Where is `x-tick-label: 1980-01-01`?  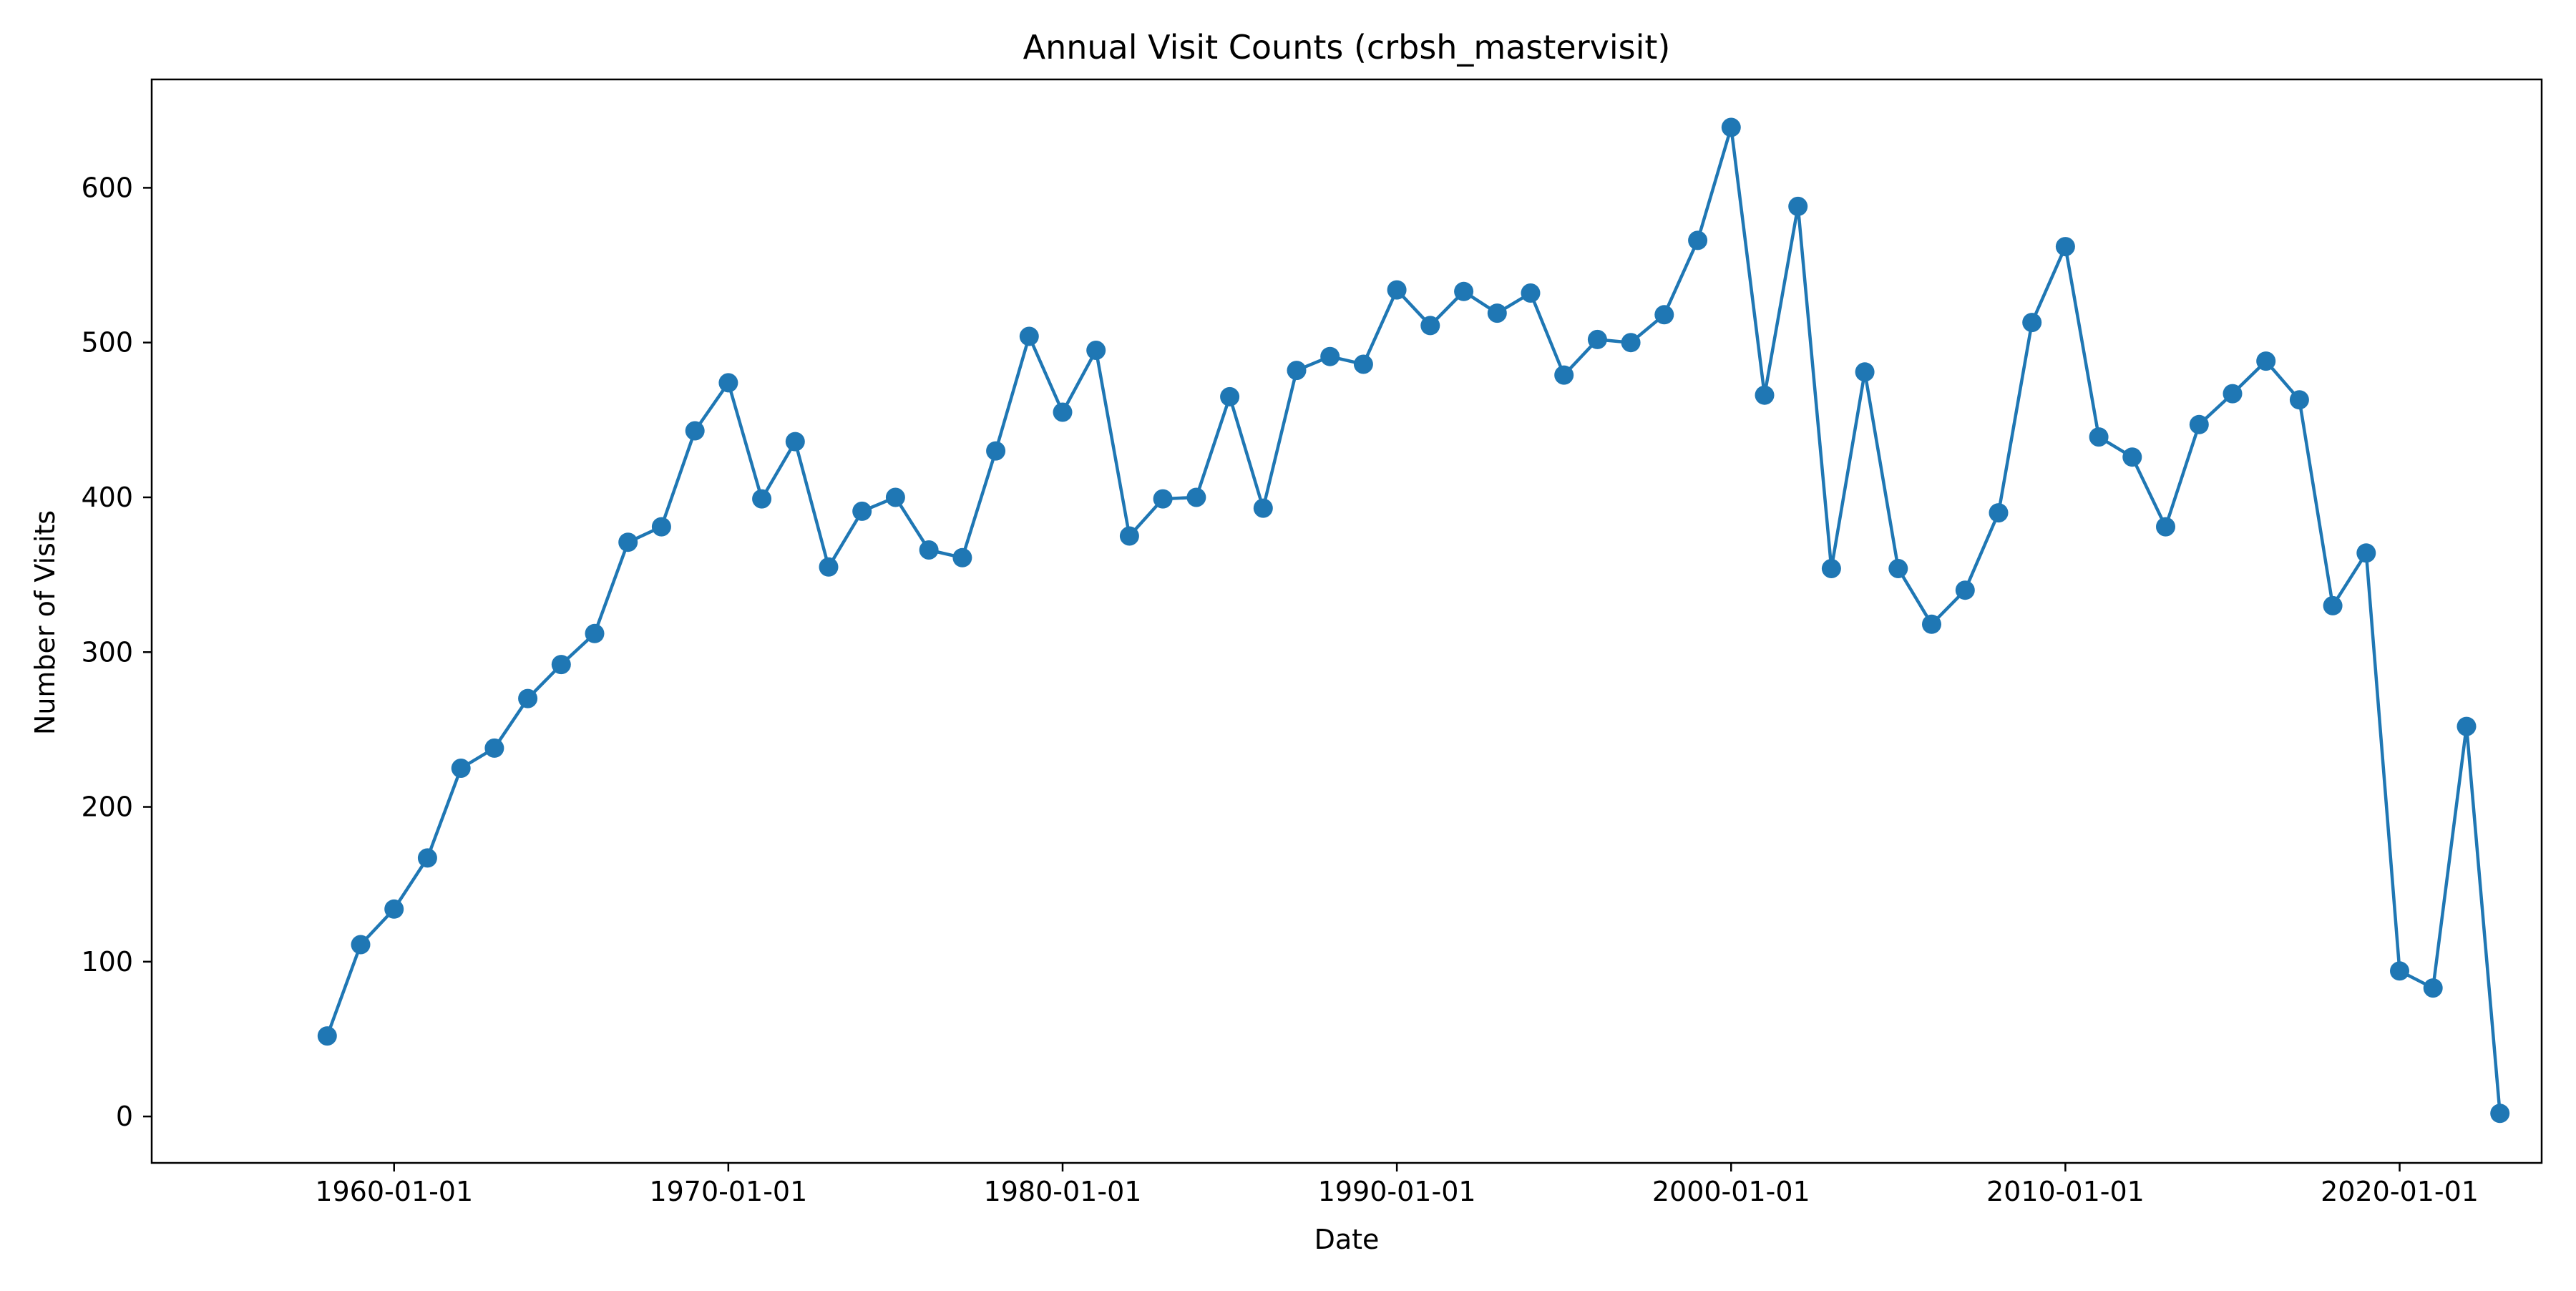
x-tick-label: 1980-01-01 is located at coordinates (1063, 1191).